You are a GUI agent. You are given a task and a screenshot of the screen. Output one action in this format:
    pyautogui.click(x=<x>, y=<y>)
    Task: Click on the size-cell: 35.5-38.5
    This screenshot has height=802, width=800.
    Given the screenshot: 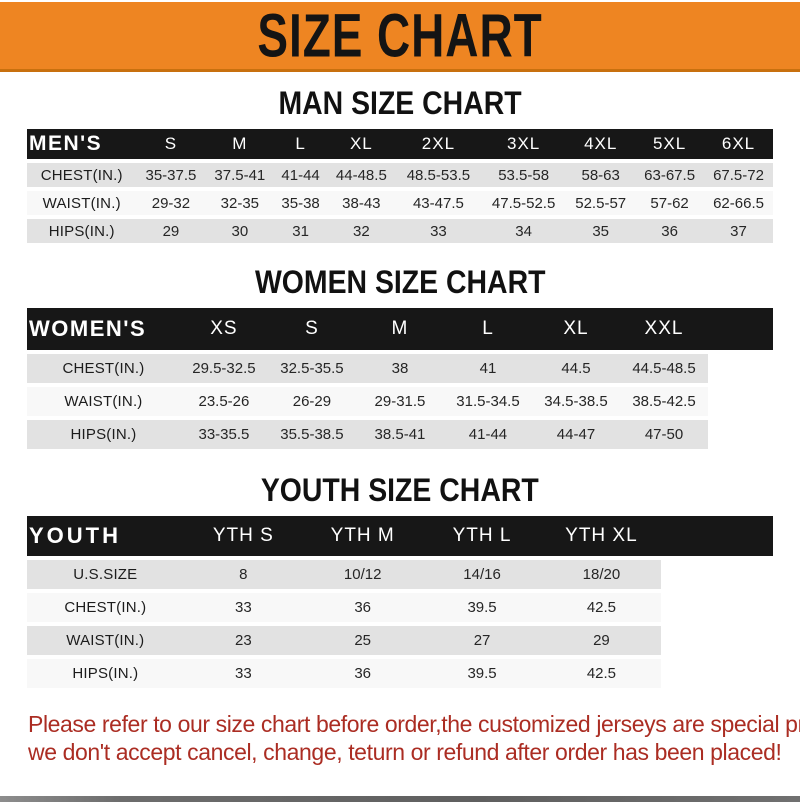 What is the action you would take?
    pyautogui.click(x=311, y=434)
    